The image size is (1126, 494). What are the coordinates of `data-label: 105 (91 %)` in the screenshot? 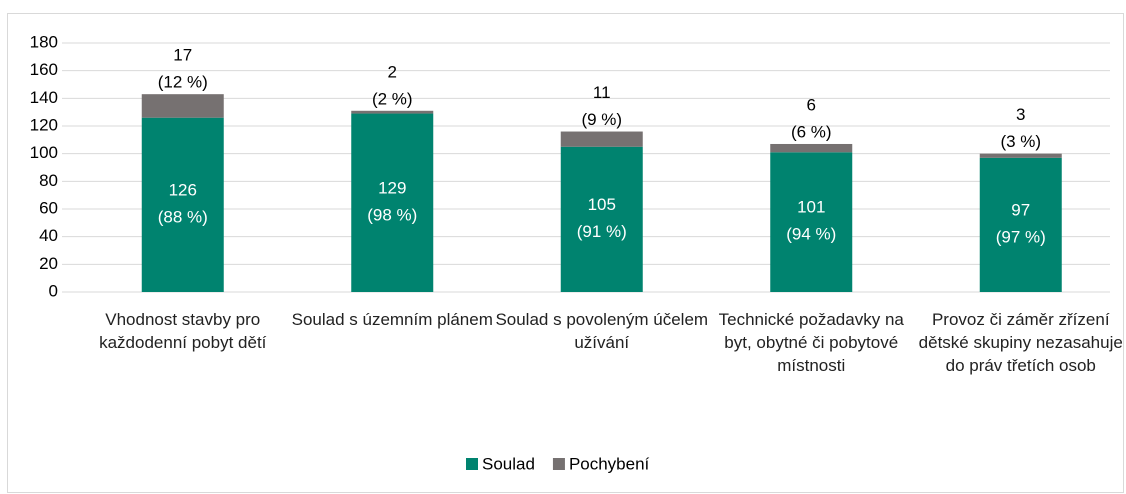 It's located at (602, 218).